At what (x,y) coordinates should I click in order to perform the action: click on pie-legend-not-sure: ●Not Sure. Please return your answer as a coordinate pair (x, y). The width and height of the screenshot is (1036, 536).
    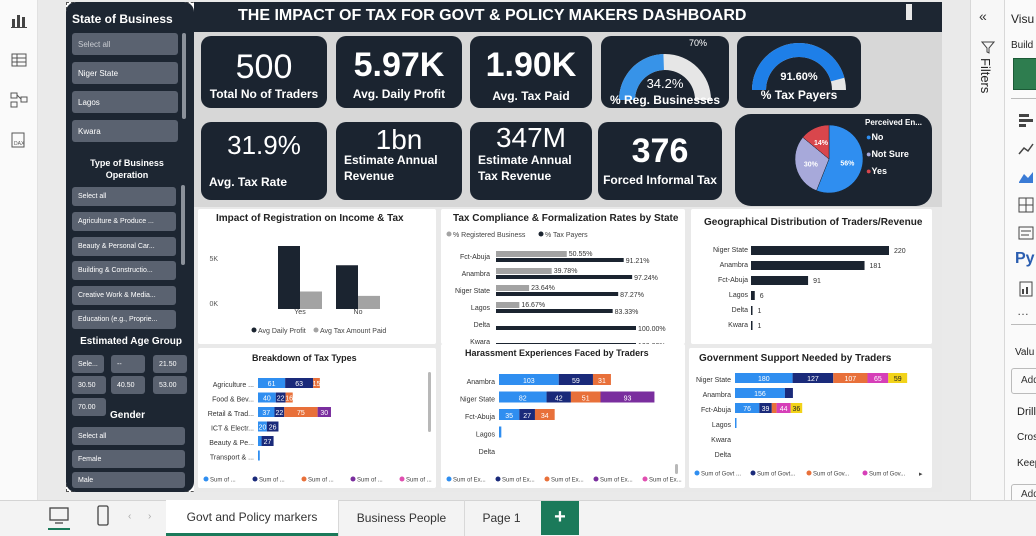
    Looking at the image, I should click on (887, 154).